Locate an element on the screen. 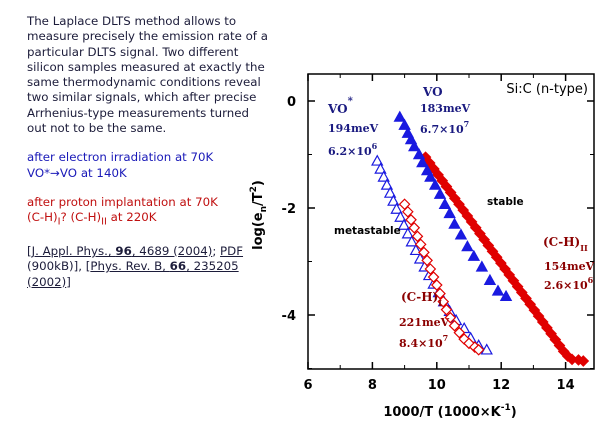 Image resolution: width=605 pixels, height=425 pixels. ch1-label: (C-H)I is located at coordinates (421, 299).